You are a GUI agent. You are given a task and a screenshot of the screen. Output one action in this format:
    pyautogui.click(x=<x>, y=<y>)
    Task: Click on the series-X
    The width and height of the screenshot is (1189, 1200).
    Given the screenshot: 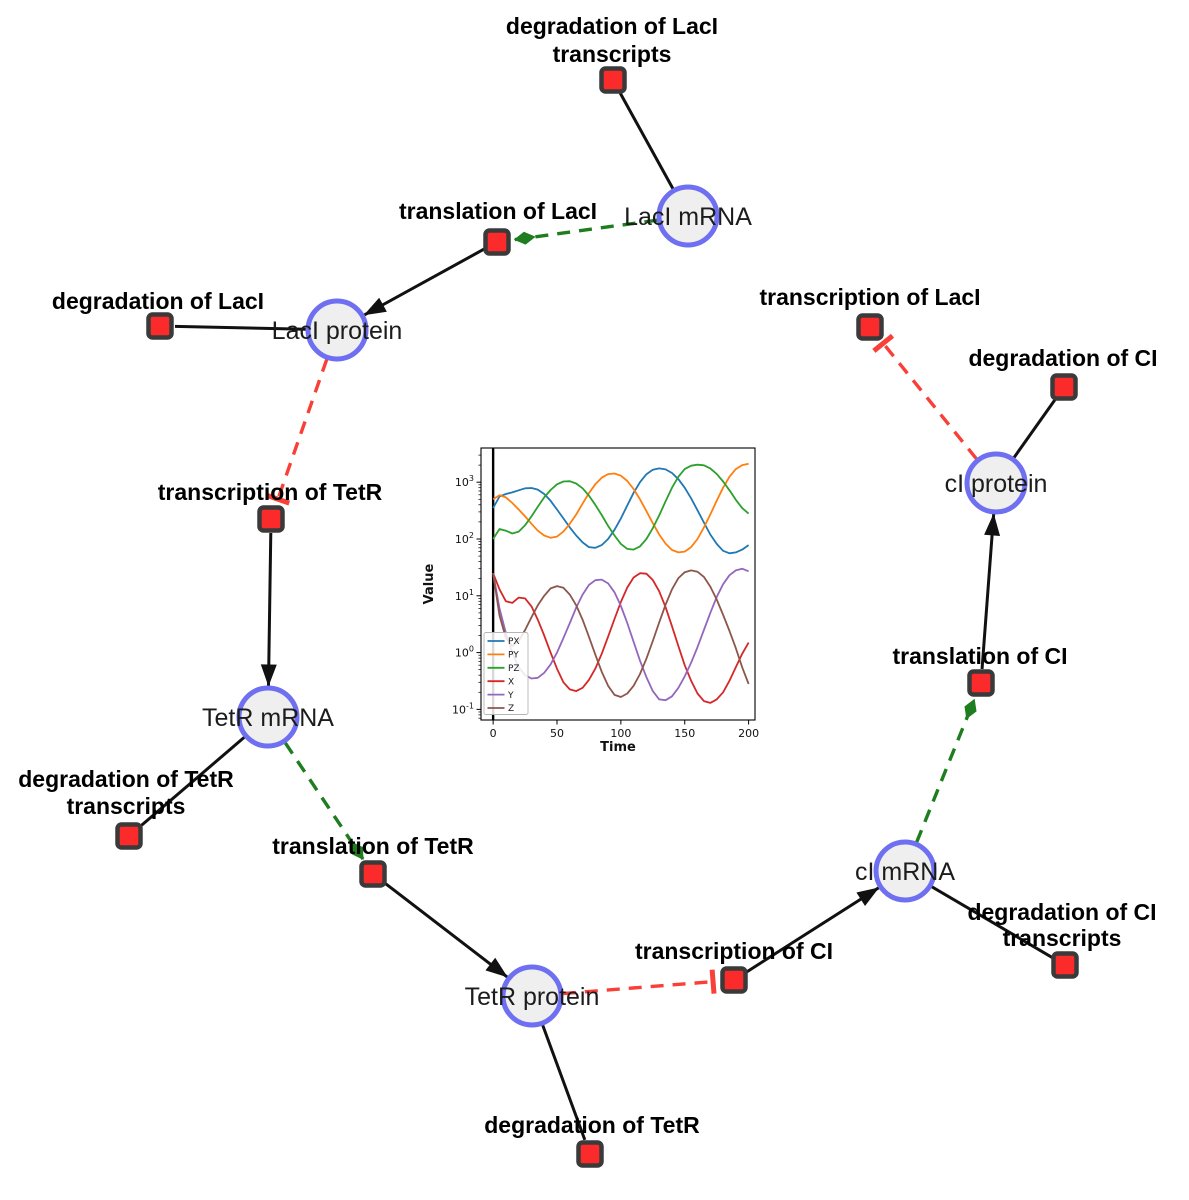 What is the action you would take?
    pyautogui.click(x=621, y=638)
    